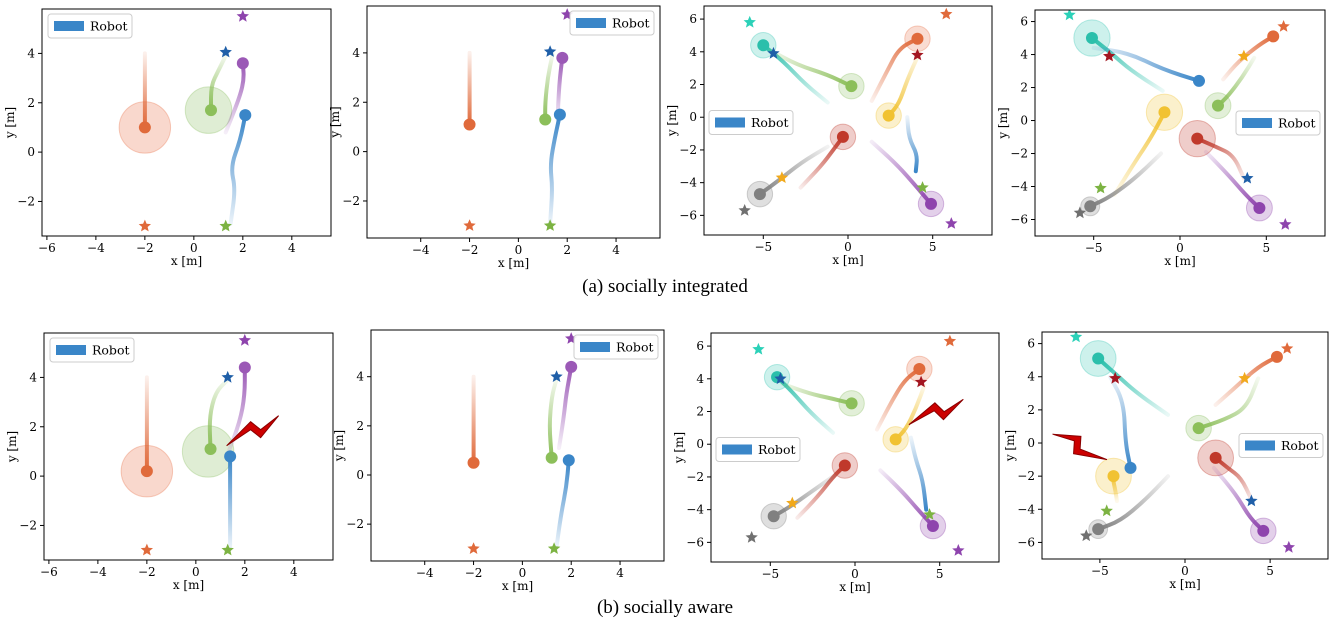  What do you see at coordinates (1026, 509) in the screenshot?
I see `y-tick-label: −4` at bounding box center [1026, 509].